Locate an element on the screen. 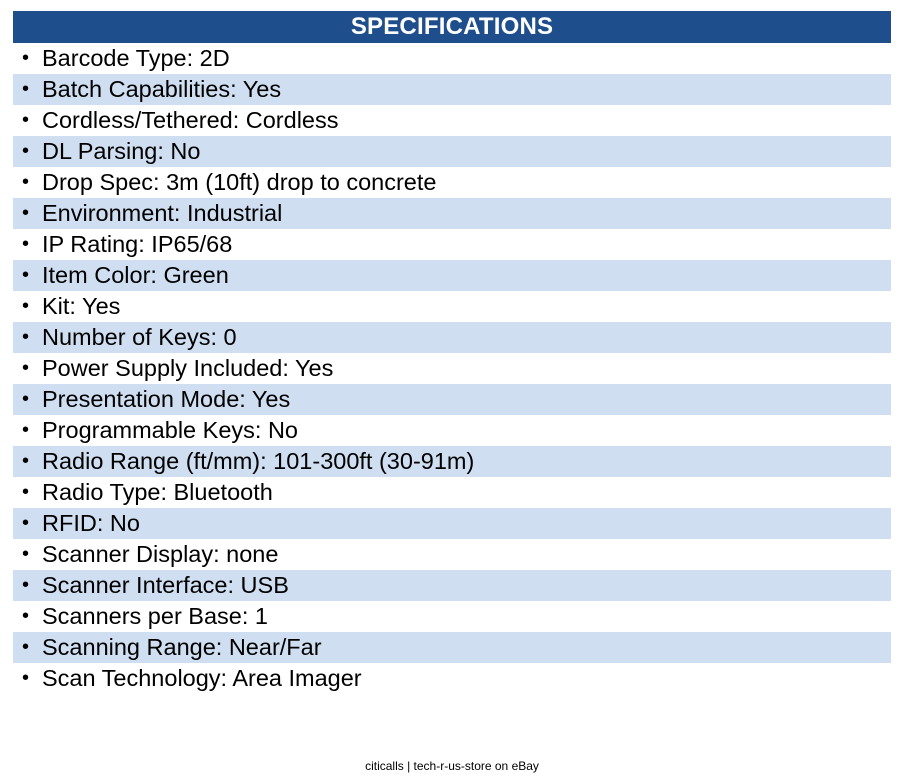 The width and height of the screenshot is (904, 784). spec-row: • Item Color: Green is located at coordinates (452, 275).